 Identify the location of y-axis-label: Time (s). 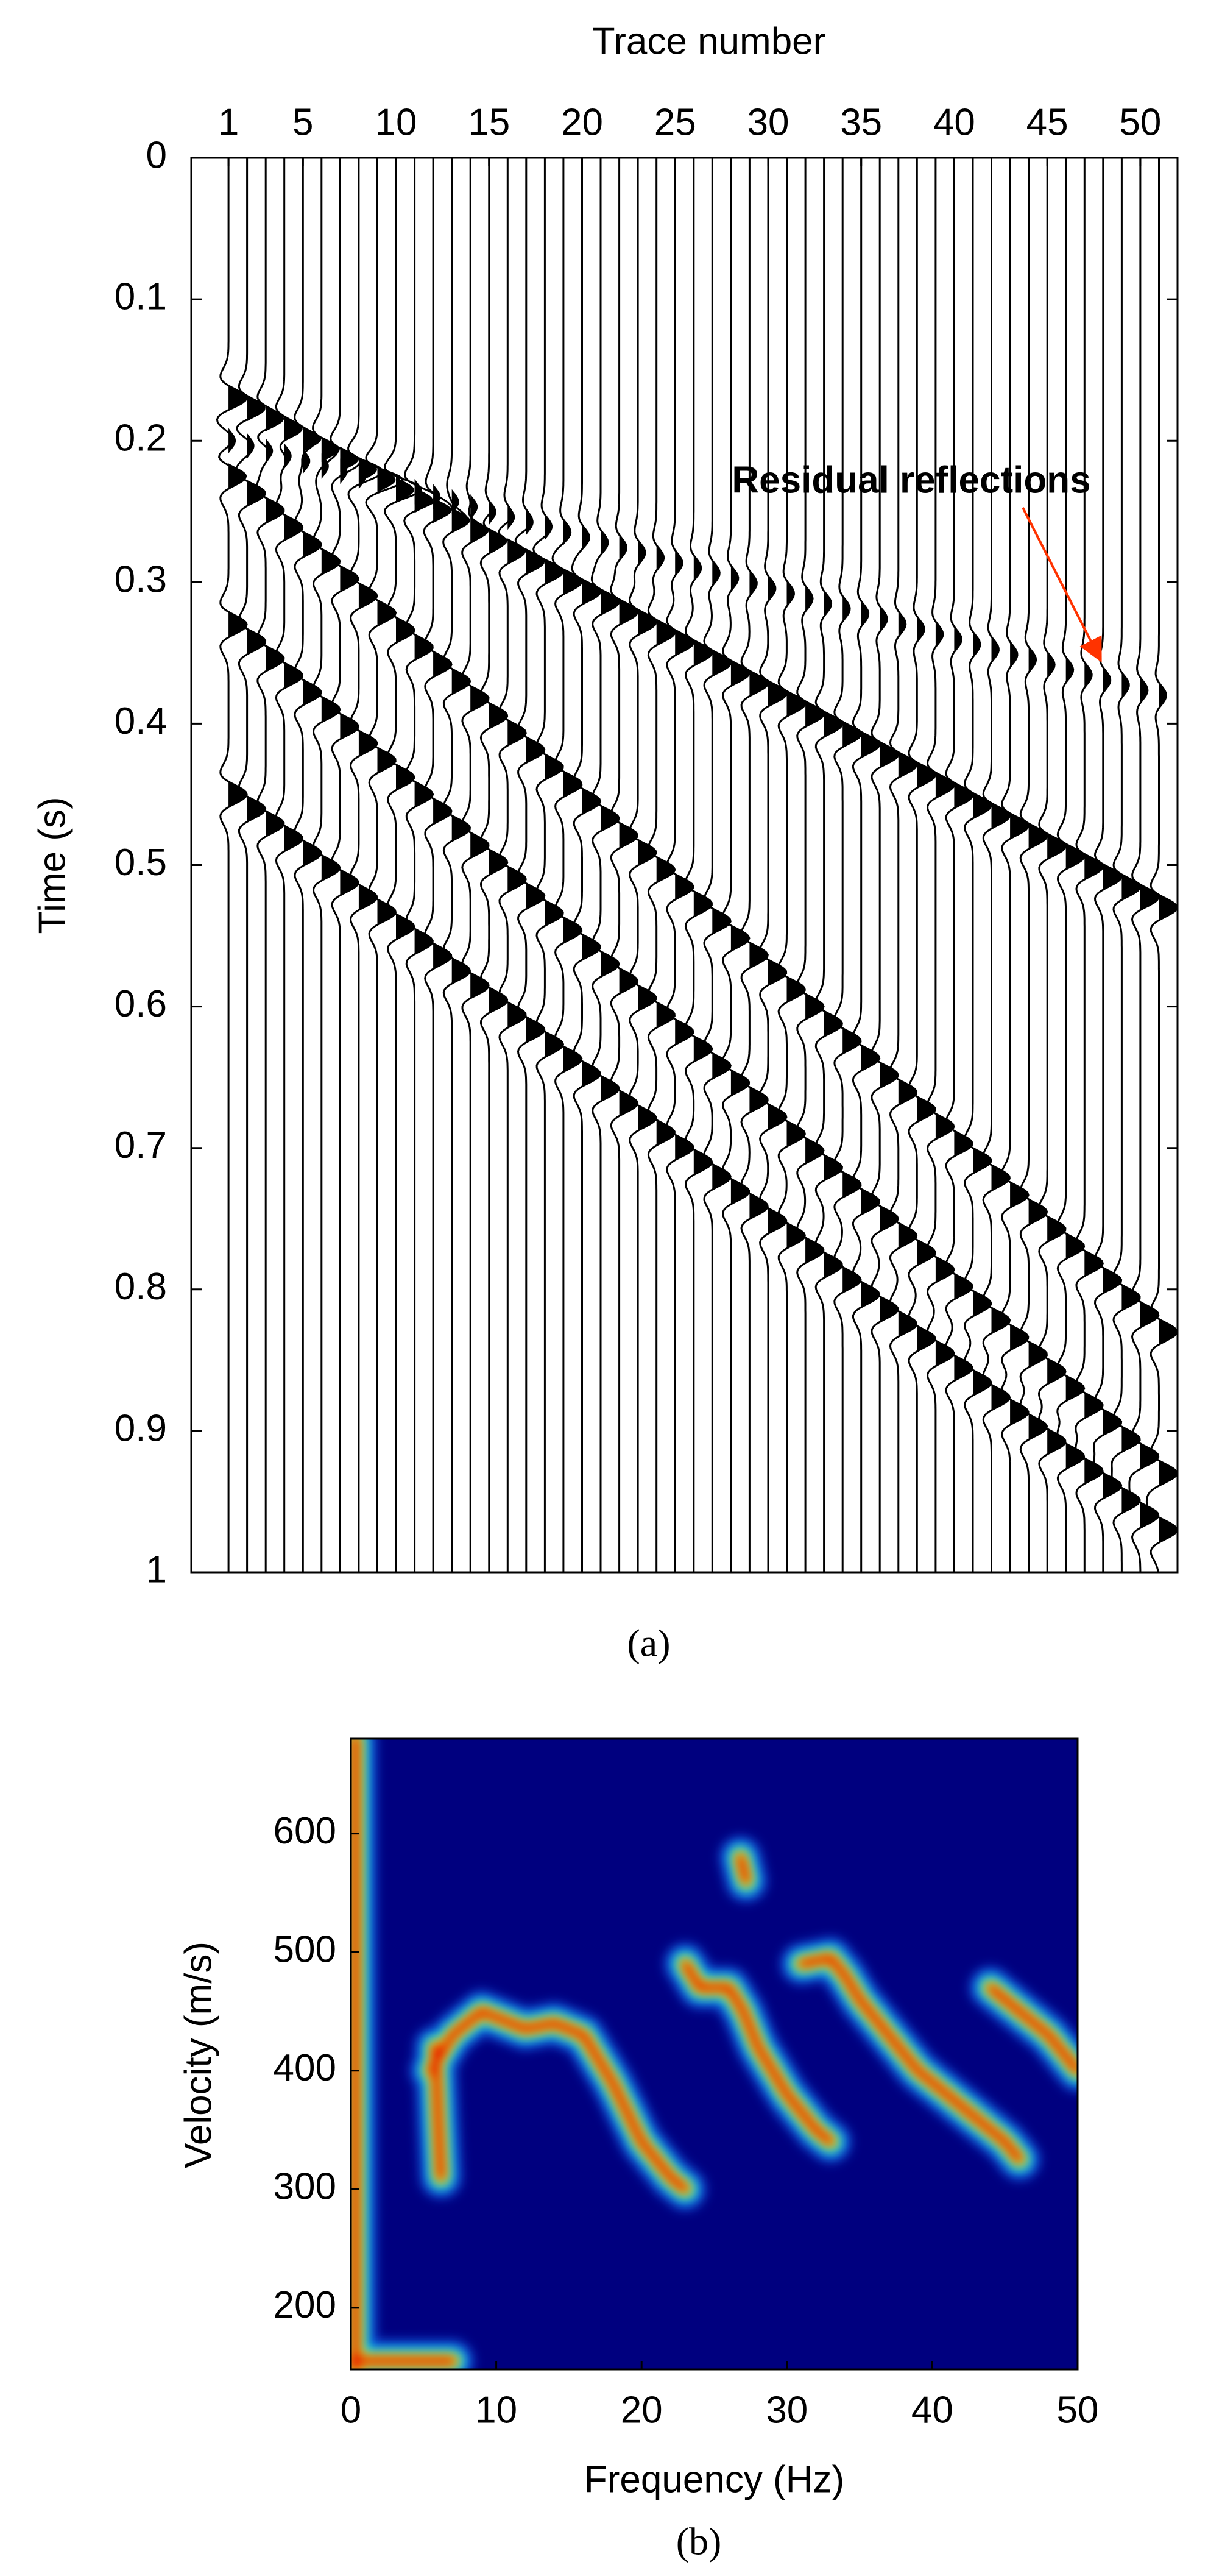
(52, 865).